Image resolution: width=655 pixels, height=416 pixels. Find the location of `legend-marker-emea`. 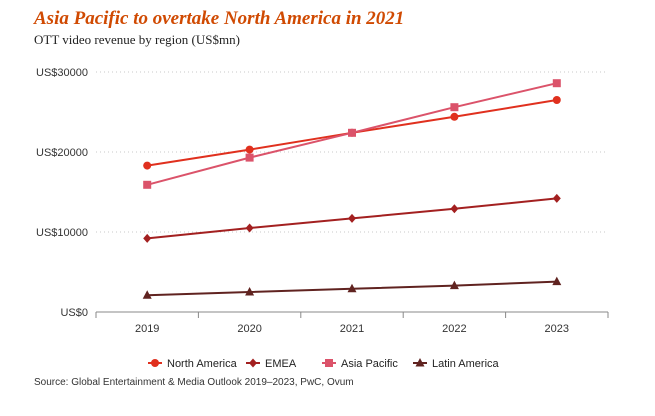

legend-marker-emea is located at coordinates (253, 363).